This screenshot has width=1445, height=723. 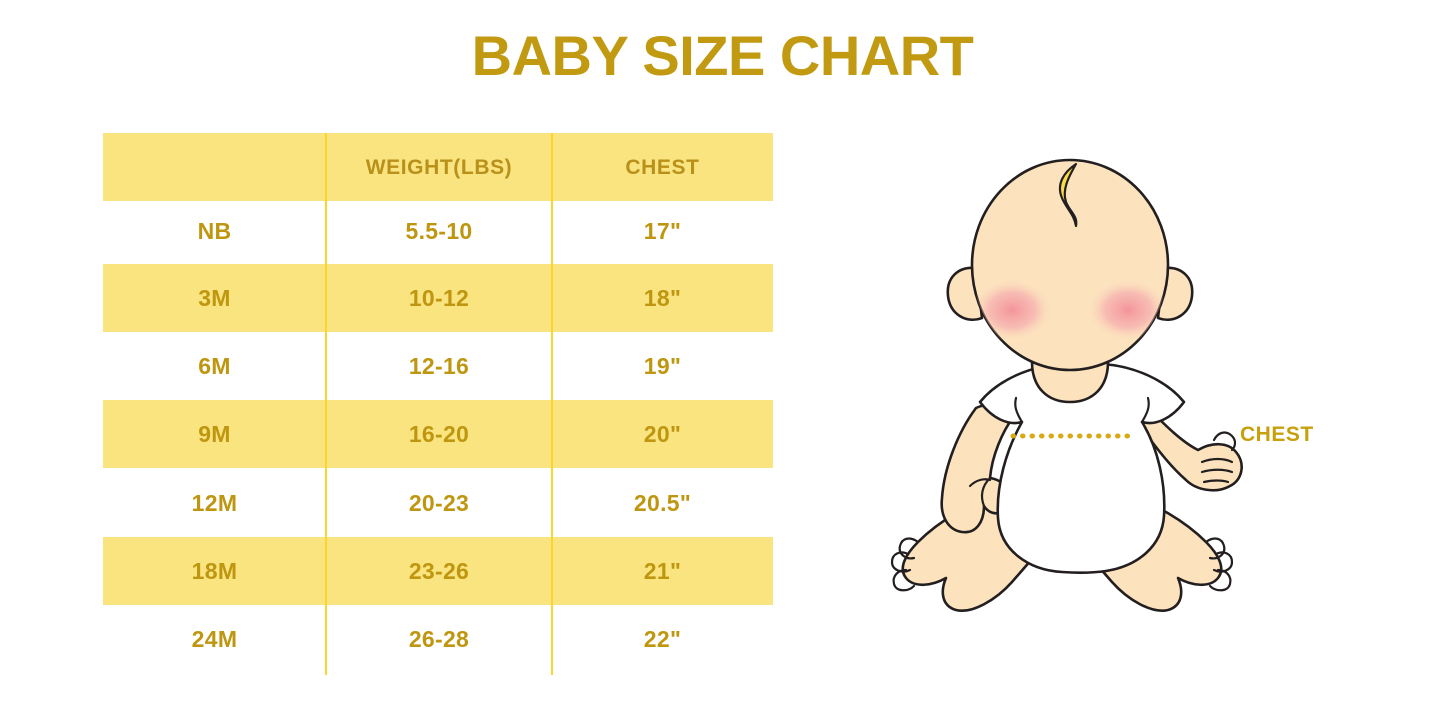 What do you see at coordinates (662, 570) in the screenshot?
I see `cell-chest: 21"` at bounding box center [662, 570].